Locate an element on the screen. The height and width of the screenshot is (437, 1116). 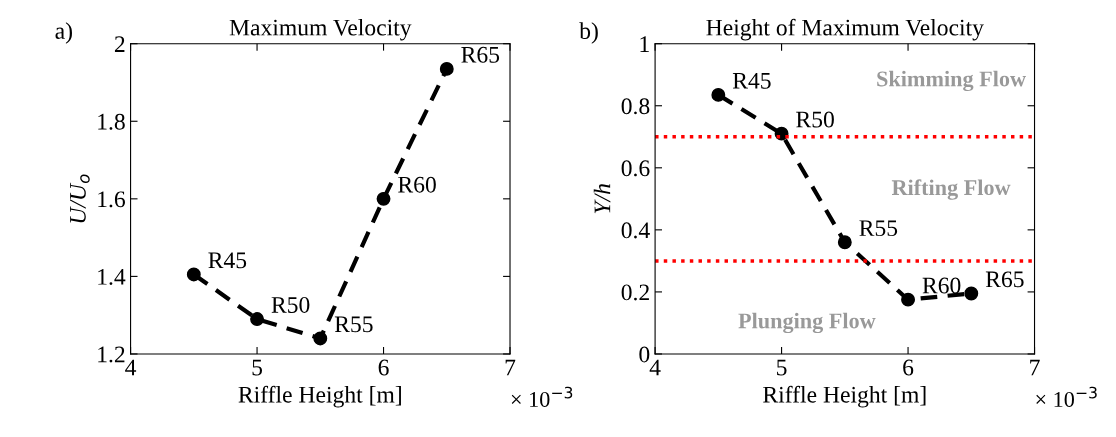
chart-title: Height of Maximum Velocity is located at coordinates (845, 29).